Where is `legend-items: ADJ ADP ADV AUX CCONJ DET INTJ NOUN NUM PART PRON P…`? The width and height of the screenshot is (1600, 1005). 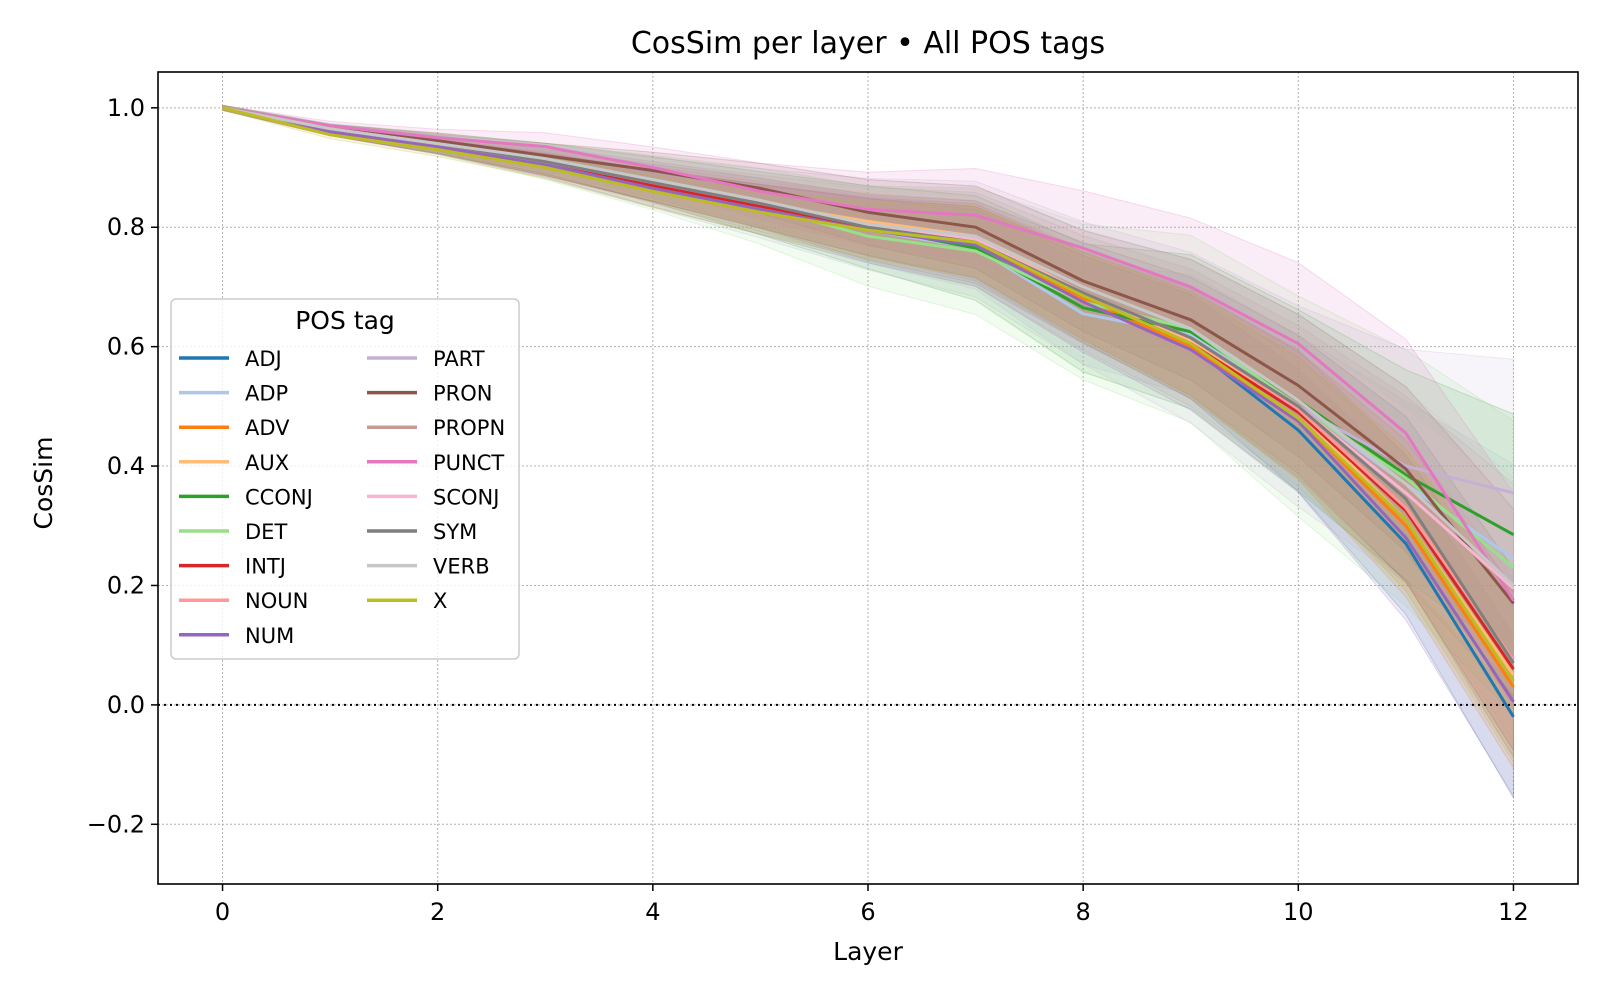
legend-items: ADJ ADP ADV AUX CCONJ DET INTJ NOUN NUM PART PRON P… is located at coordinates (342, 497).